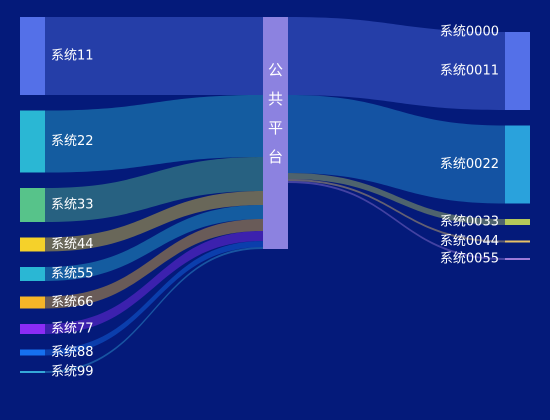 This screenshot has height=420, width=550. What do you see at coordinates (396, 149) in the screenshot?
I see `link-系统0022` at bounding box center [396, 149].